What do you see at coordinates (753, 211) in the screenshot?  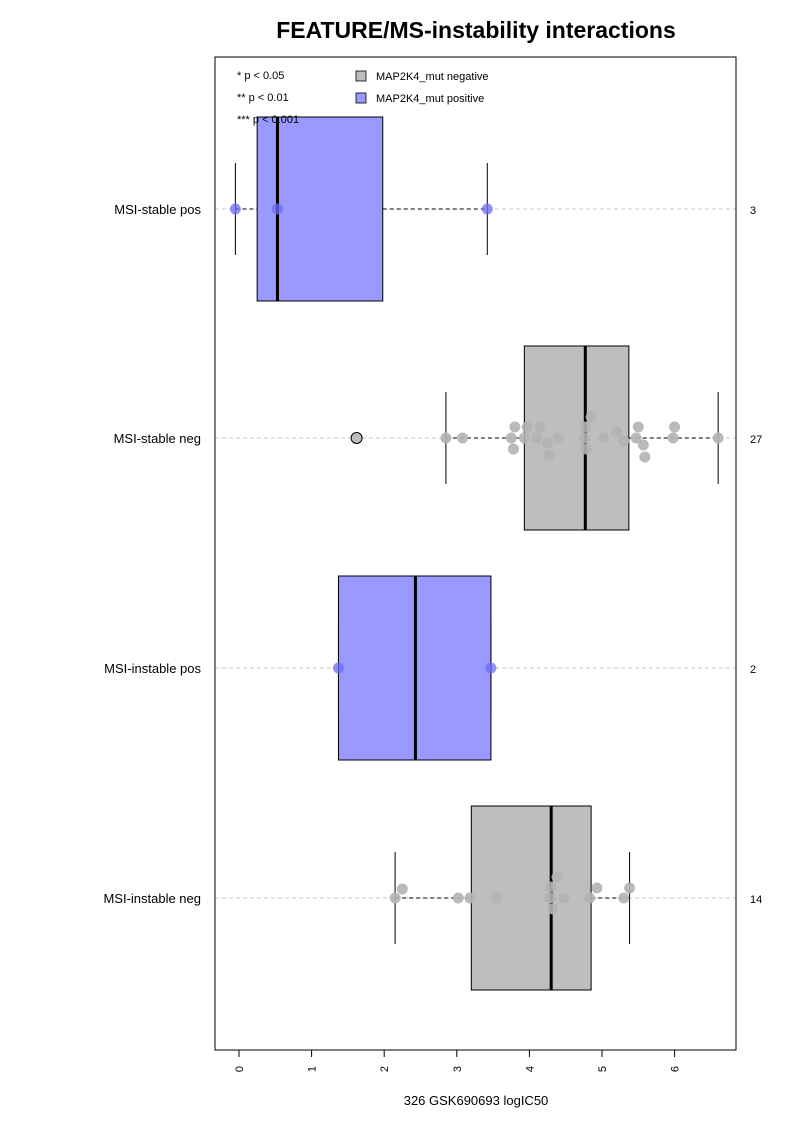 I see `group-count: 3` at bounding box center [753, 211].